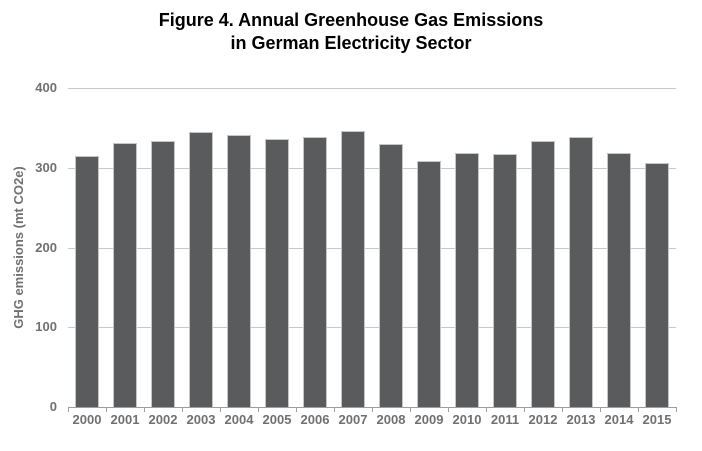 The height and width of the screenshot is (451, 702). Describe the element at coordinates (391, 275) in the screenshot. I see `bar-2008` at that location.